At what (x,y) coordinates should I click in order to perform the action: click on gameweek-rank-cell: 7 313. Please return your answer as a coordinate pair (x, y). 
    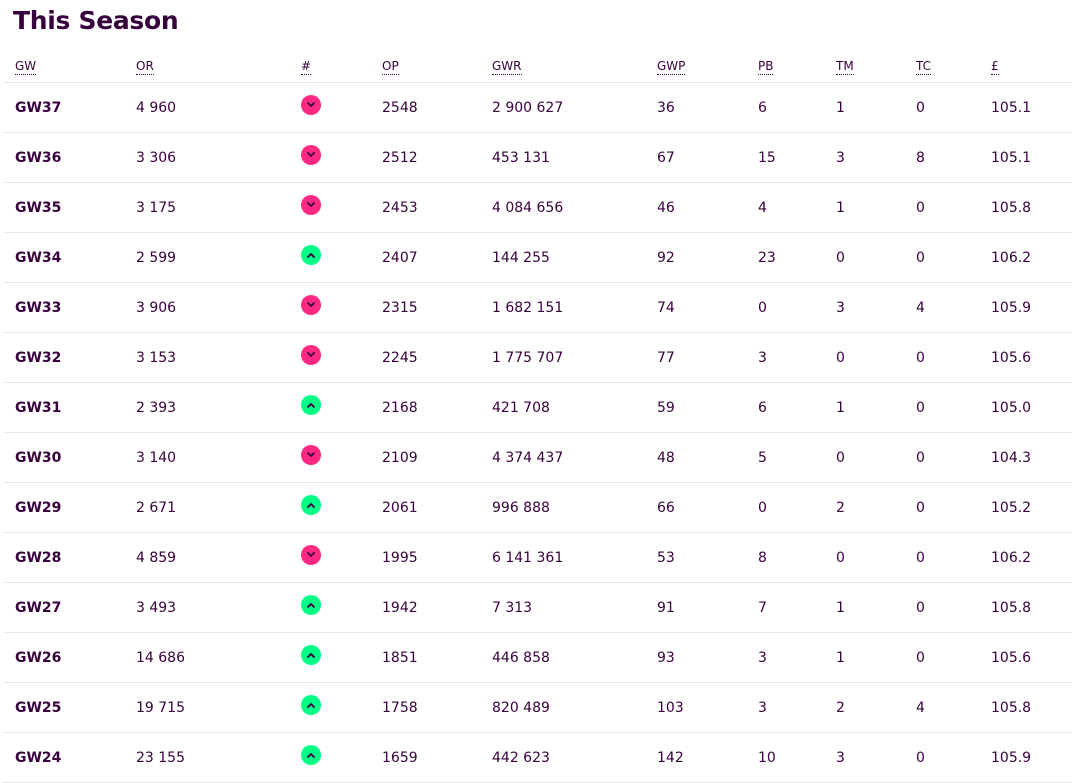
    Looking at the image, I should click on (574, 607).